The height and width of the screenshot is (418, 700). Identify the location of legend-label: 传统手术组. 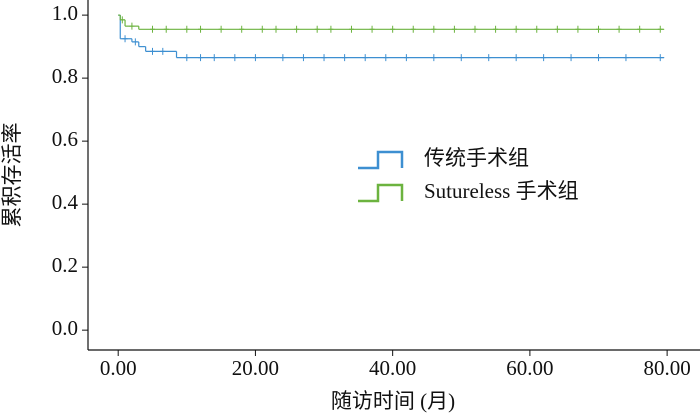
(476, 158).